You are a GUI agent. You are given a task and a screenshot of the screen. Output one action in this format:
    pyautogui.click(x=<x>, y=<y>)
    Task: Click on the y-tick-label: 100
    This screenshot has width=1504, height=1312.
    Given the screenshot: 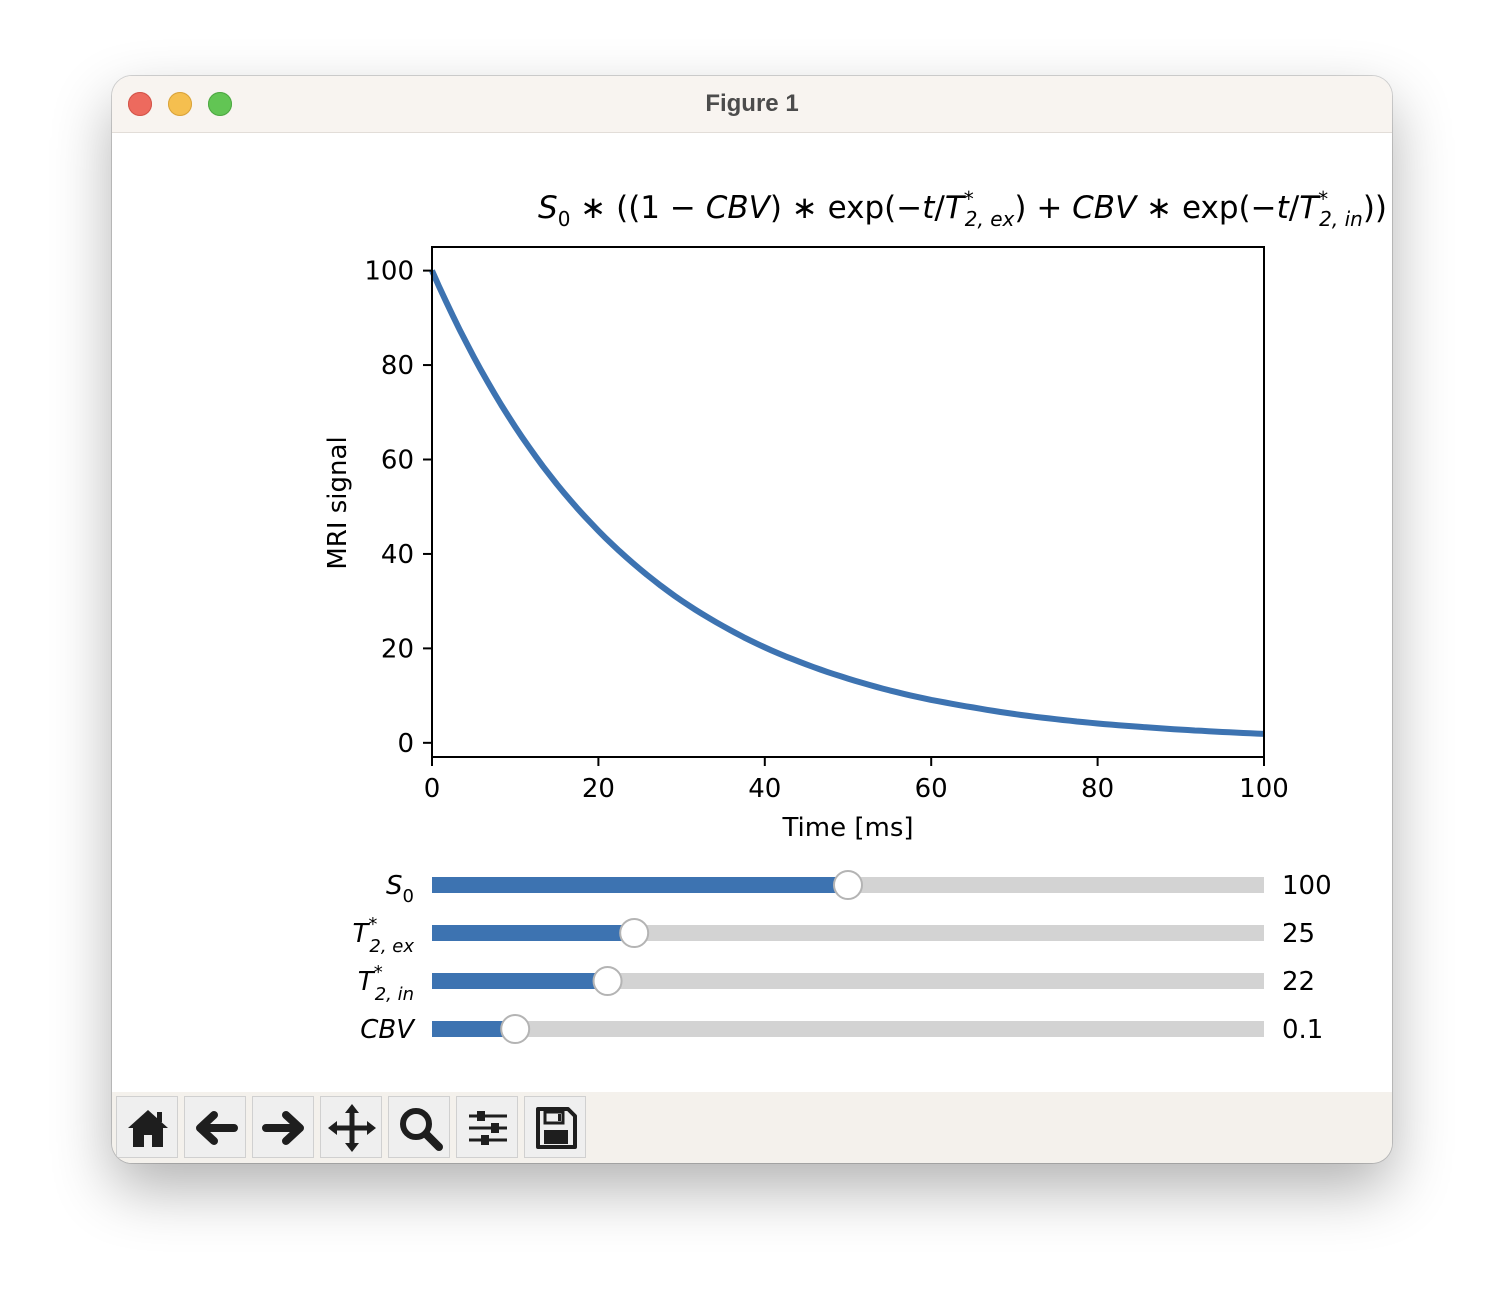 What is the action you would take?
    pyautogui.click(x=389, y=272)
    